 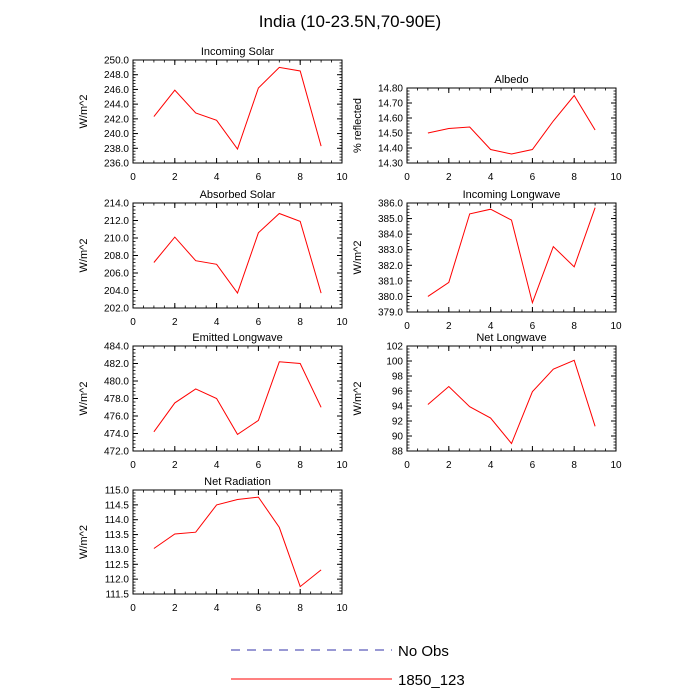 What do you see at coordinates (390, 250) in the screenshot?
I see `y-tick-label: 383.0` at bounding box center [390, 250].